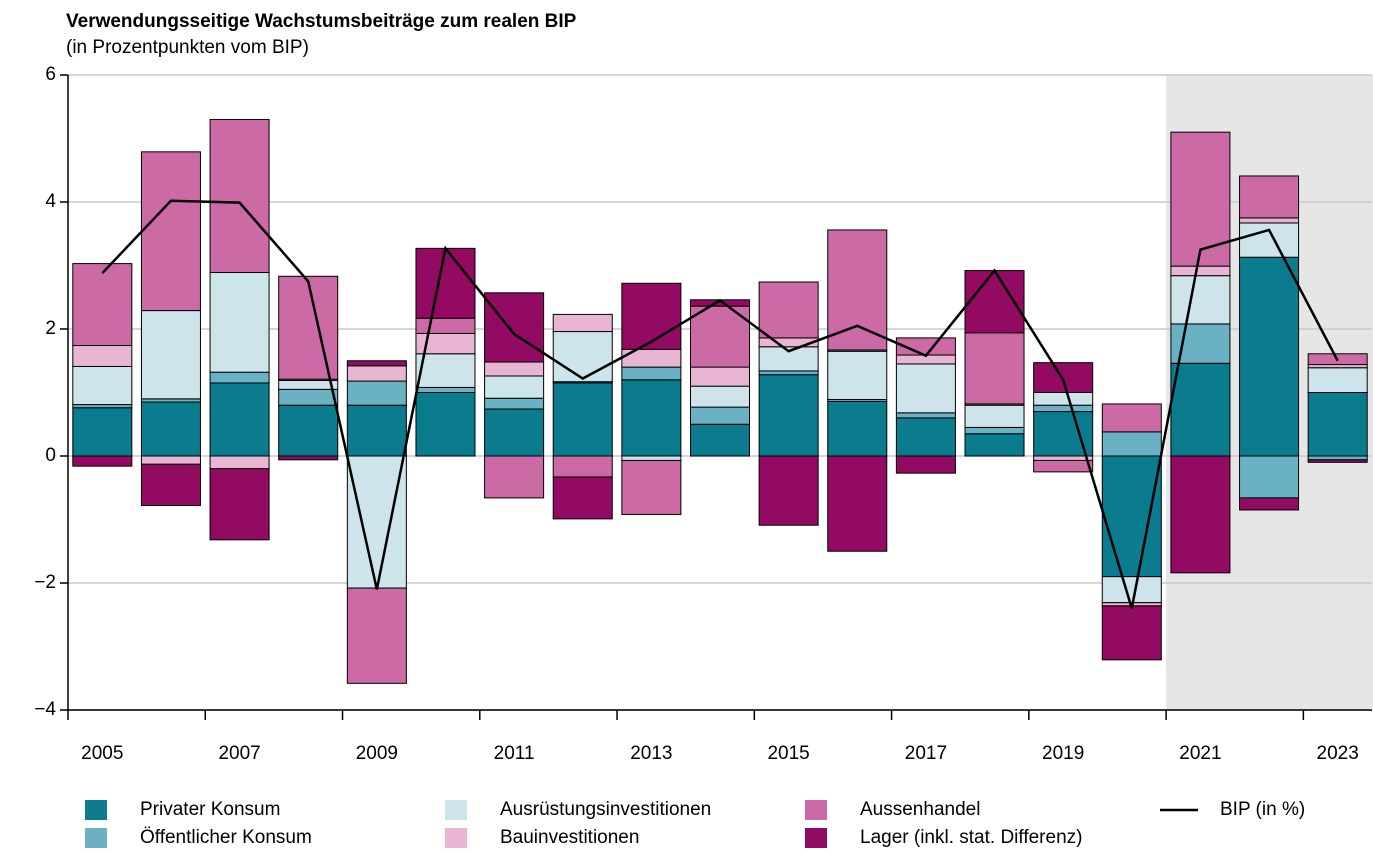 This screenshot has height=853, width=1373. I want to click on x-tick-label: 2011, so click(514, 753).